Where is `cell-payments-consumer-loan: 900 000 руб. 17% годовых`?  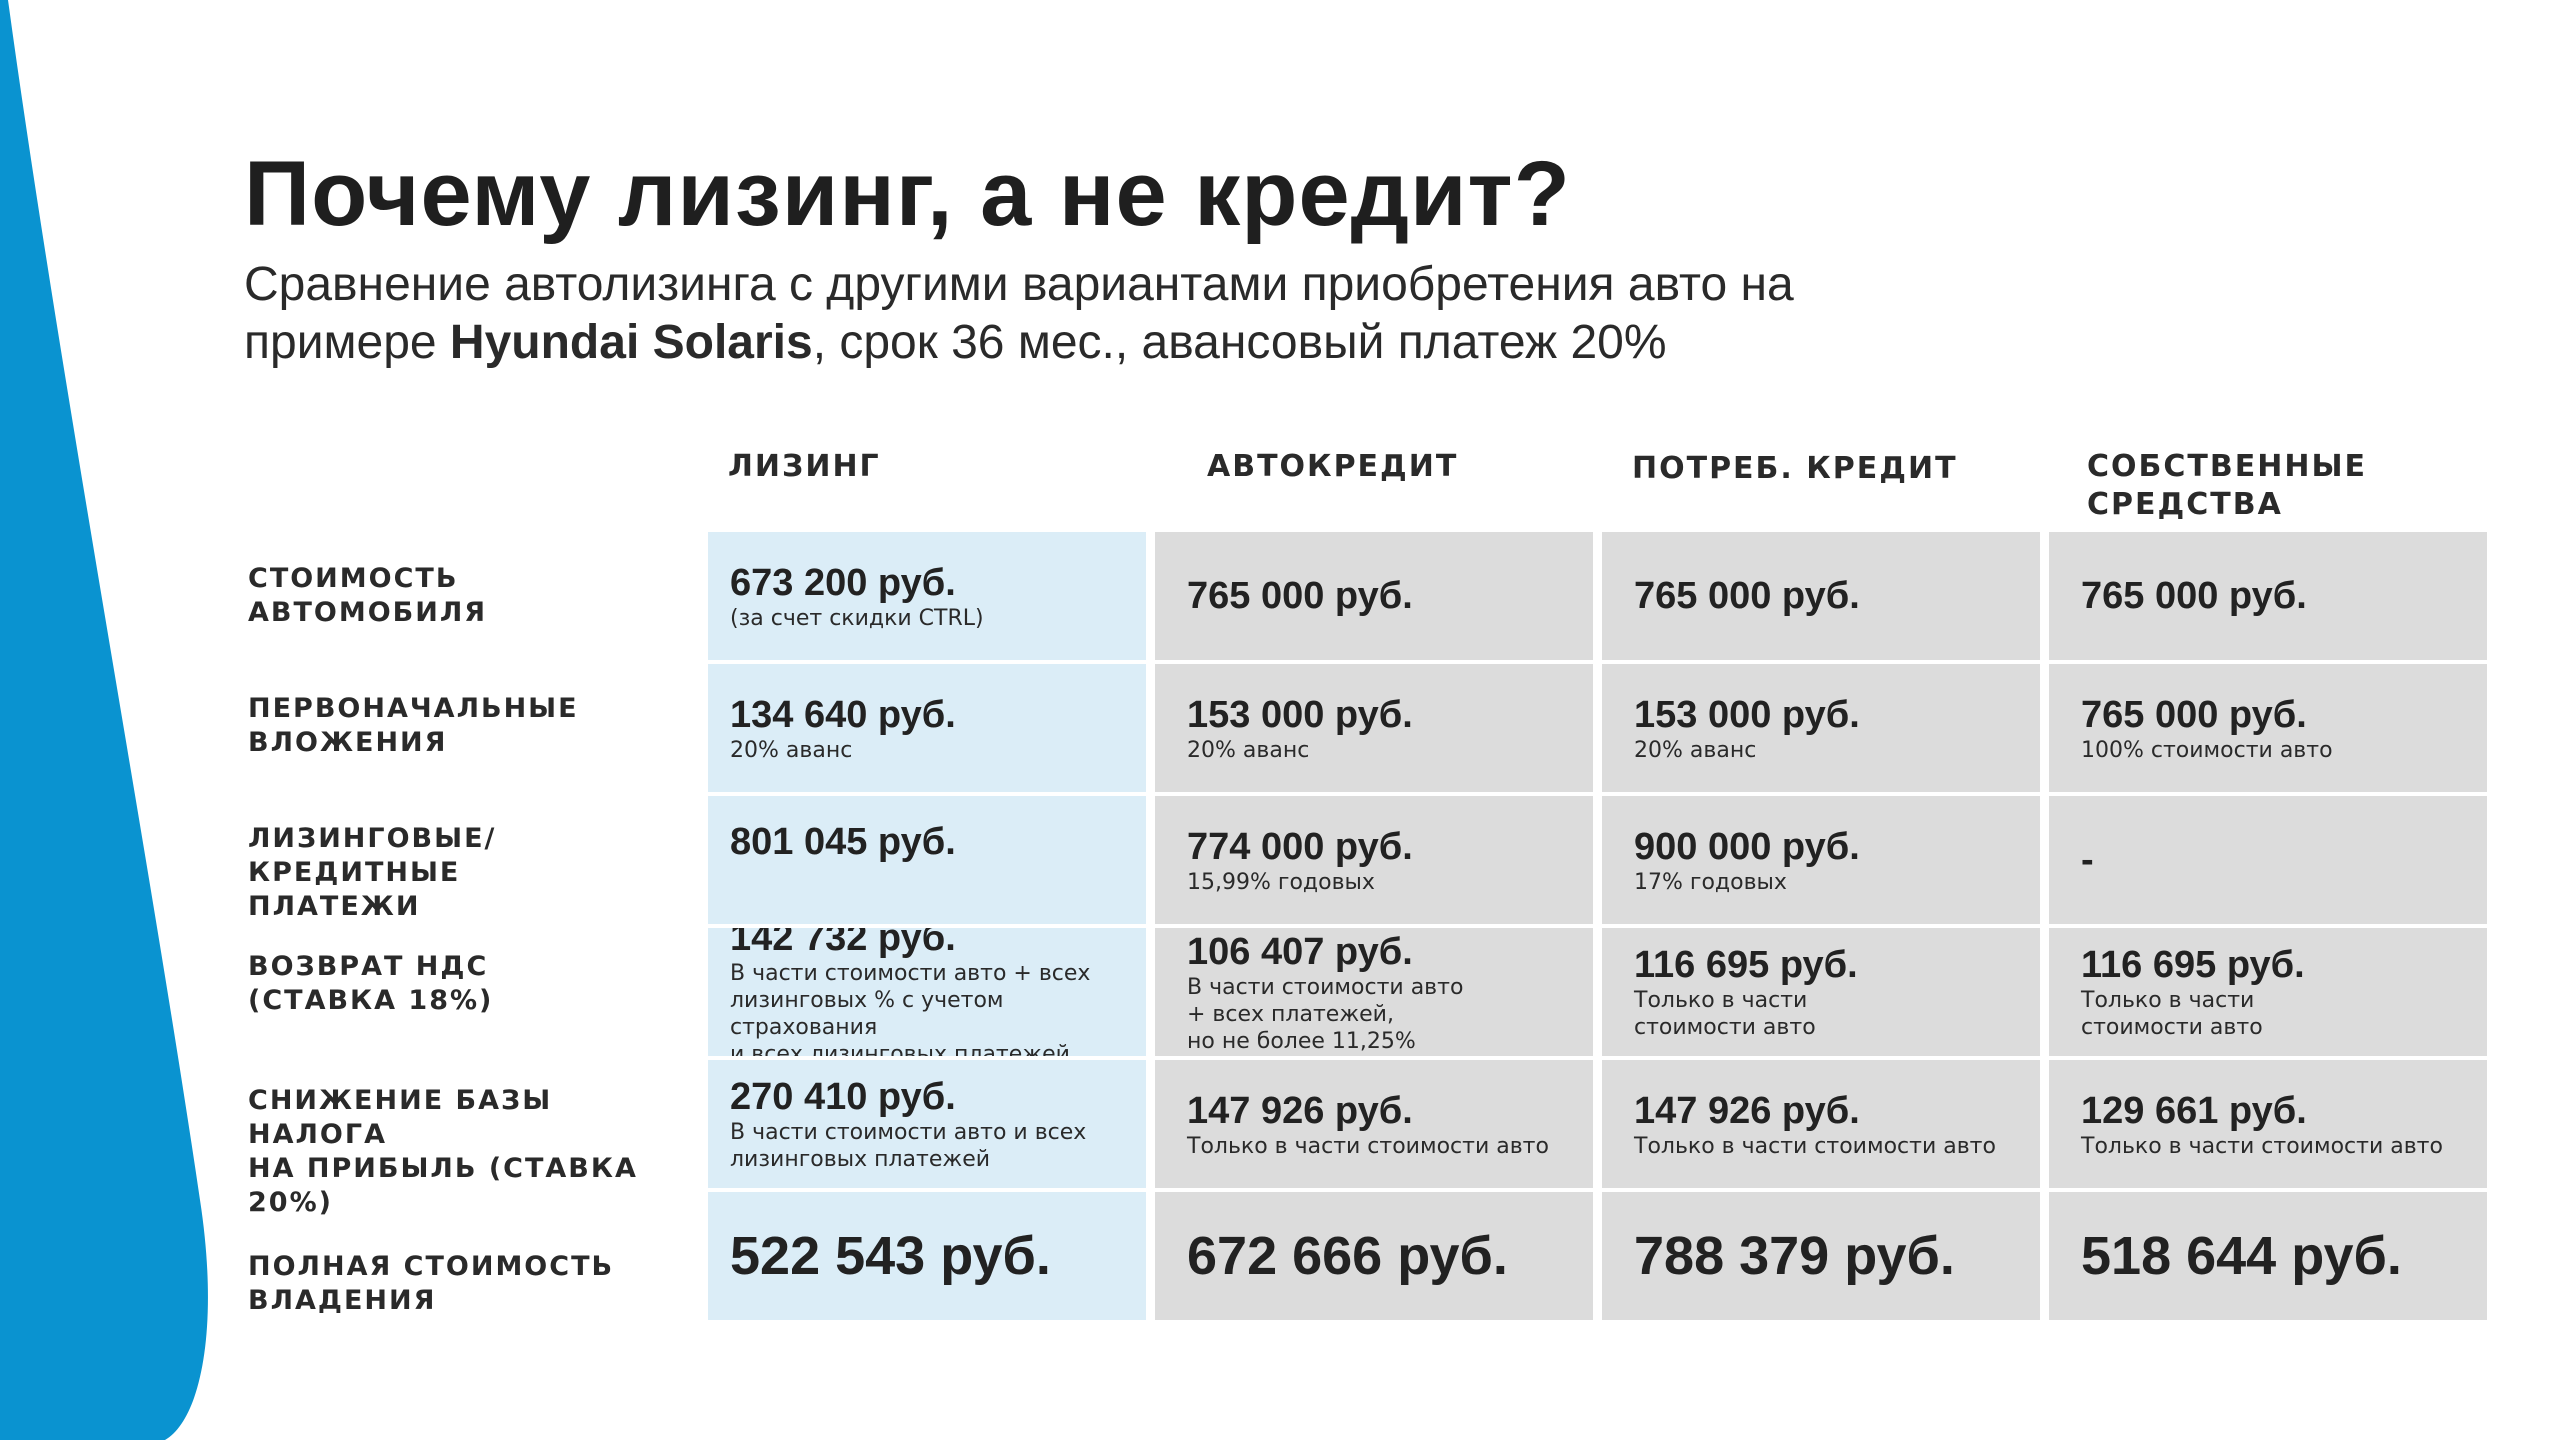 cell-payments-consumer-loan: 900 000 руб. 17% годовых is located at coordinates (1821, 860).